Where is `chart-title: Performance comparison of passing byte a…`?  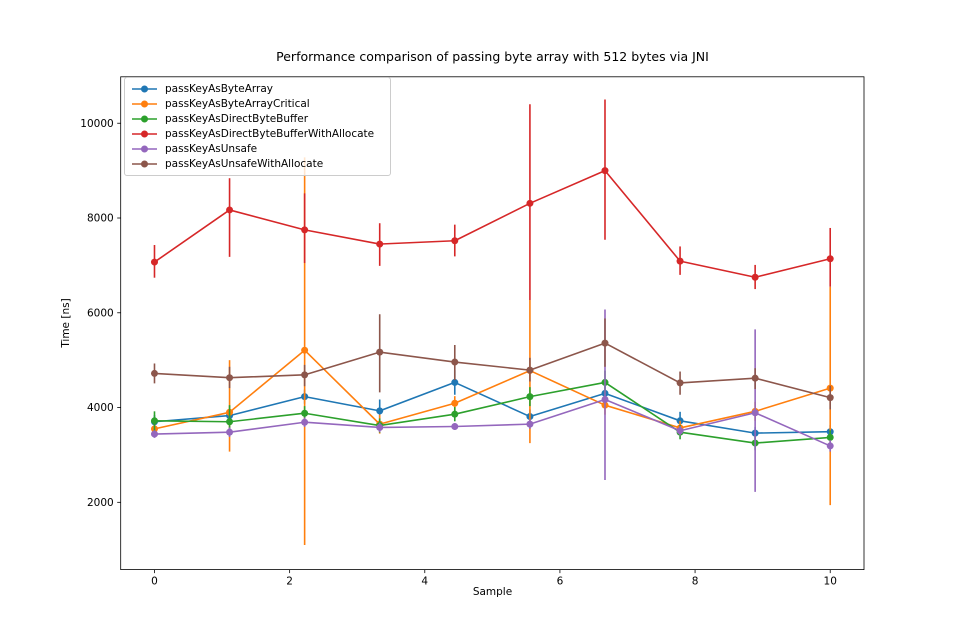 chart-title: Performance comparison of passing byte a… is located at coordinates (492, 56).